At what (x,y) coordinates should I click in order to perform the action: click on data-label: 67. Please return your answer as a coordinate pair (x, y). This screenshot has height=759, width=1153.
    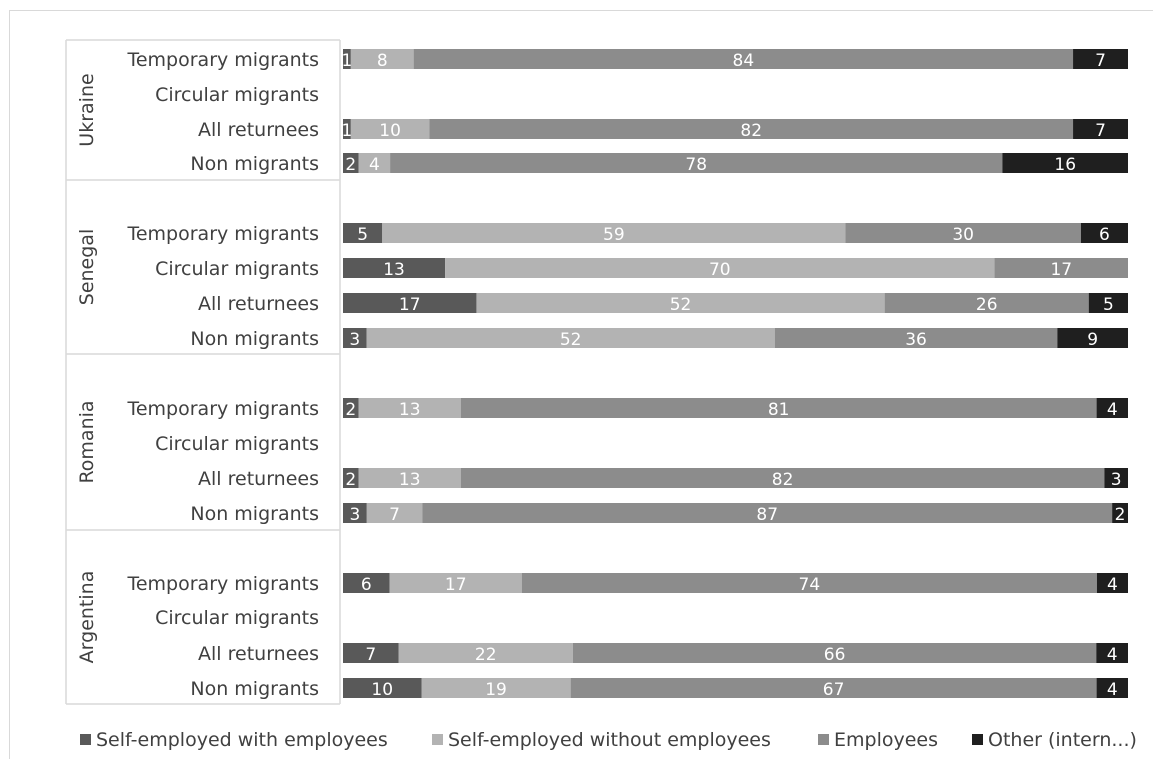
    Looking at the image, I should click on (834, 690).